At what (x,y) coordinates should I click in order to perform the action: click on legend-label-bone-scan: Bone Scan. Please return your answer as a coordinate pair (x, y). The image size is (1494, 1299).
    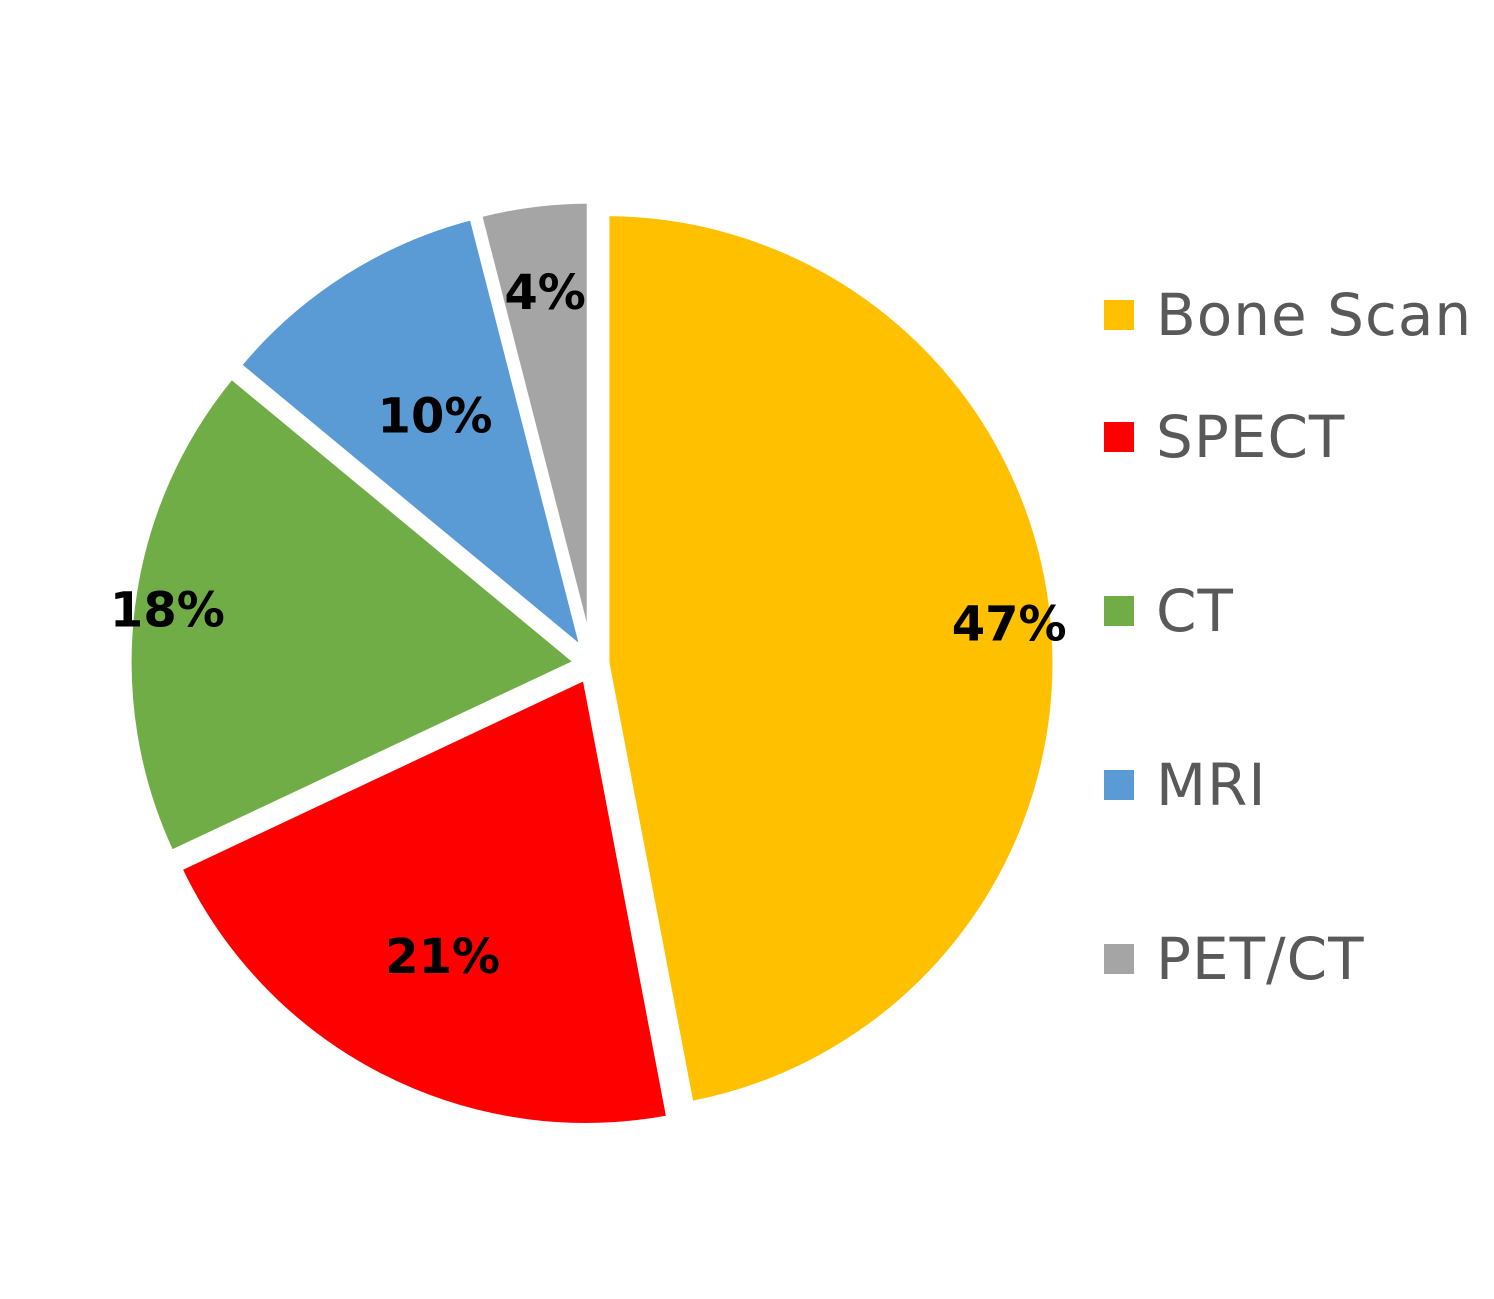
    Looking at the image, I should click on (1314, 315).